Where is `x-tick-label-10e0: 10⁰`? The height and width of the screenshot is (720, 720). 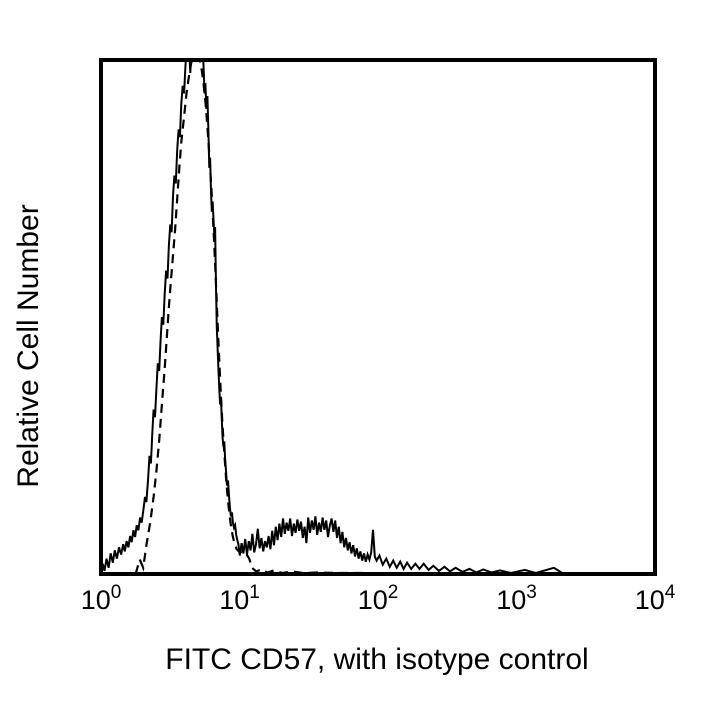
x-tick-label-10e0: 10⁰ is located at coordinates (101, 598).